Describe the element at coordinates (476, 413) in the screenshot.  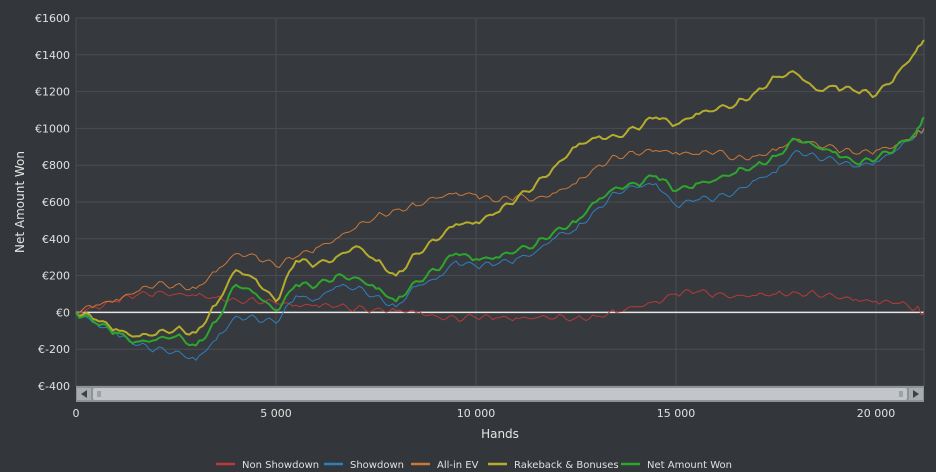
I see `x-tick-label: 10 000` at that location.